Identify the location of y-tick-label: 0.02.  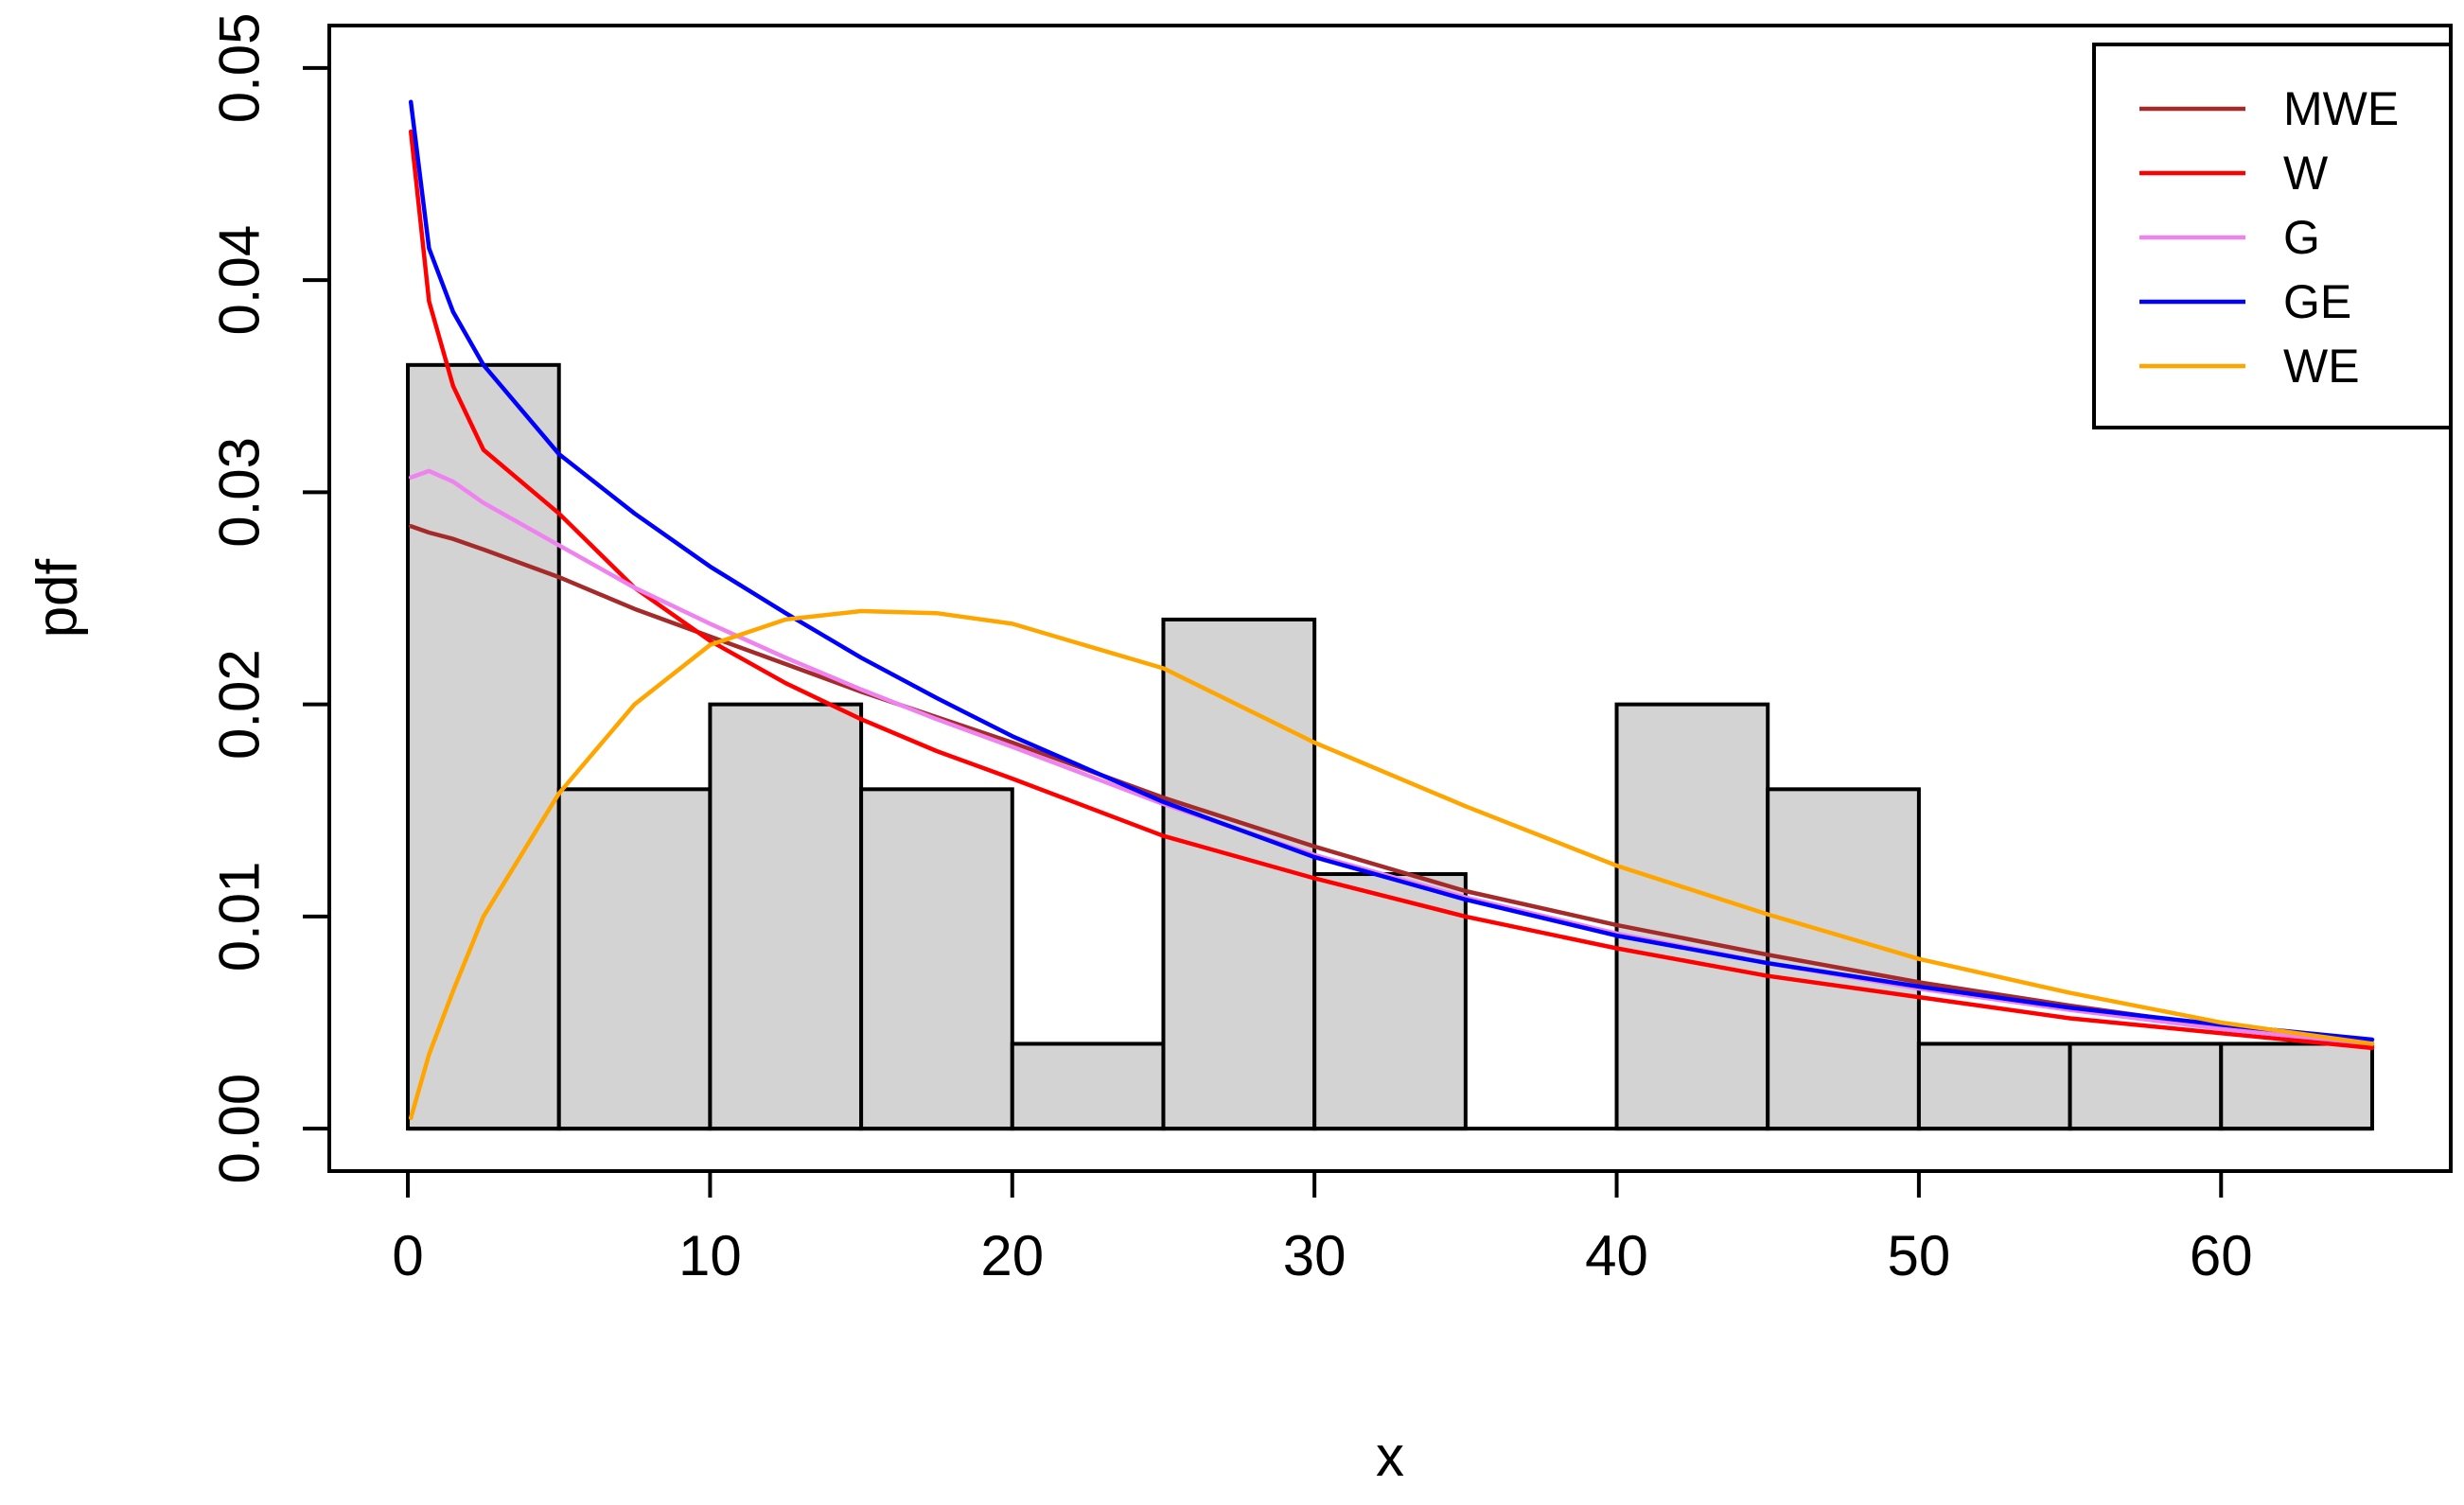
(240, 704).